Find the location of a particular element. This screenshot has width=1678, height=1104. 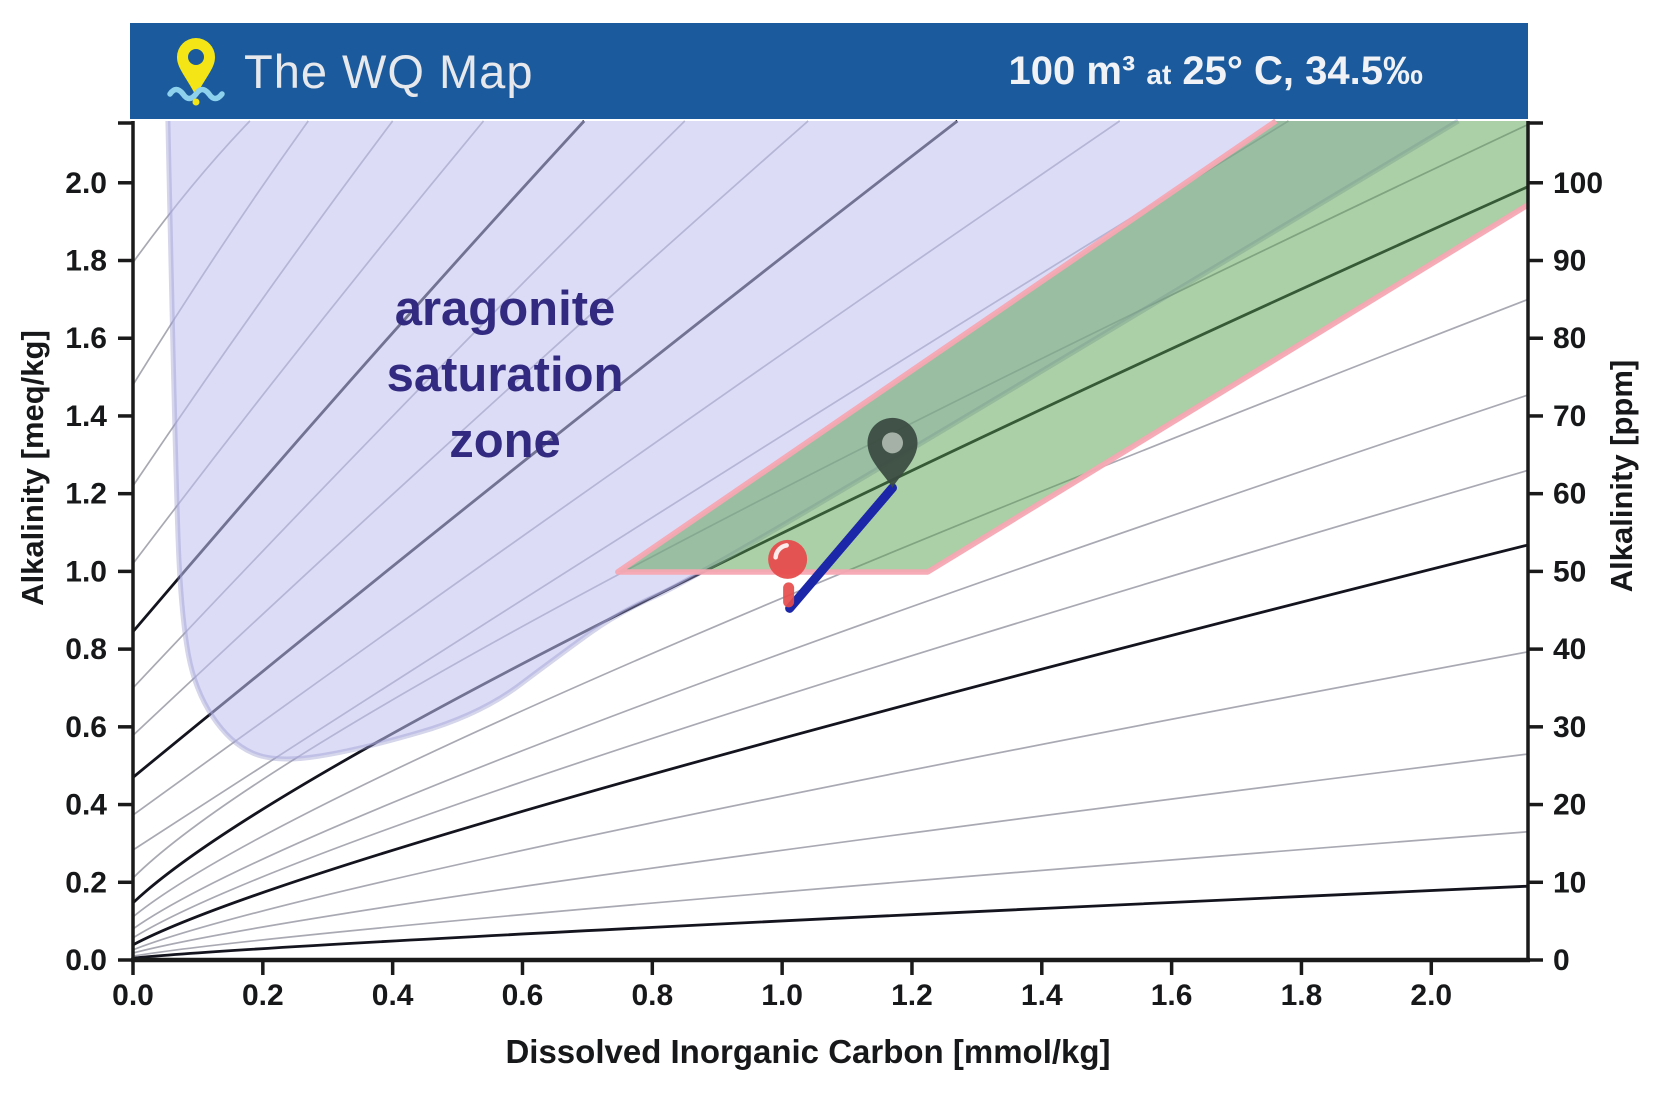

y-right-tick-label: 20 is located at coordinates (1569, 805).